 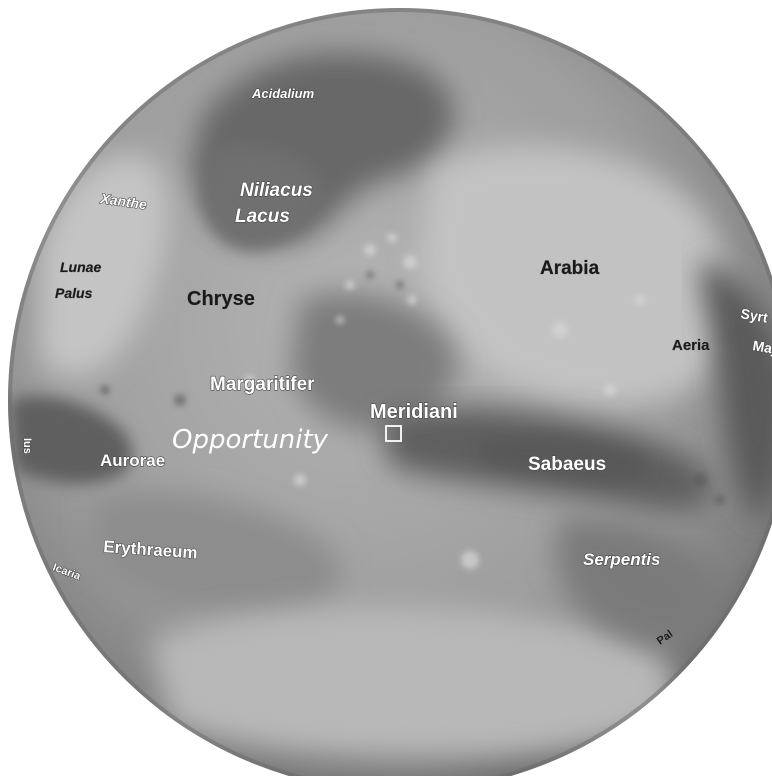 What do you see at coordinates (132, 460) in the screenshot?
I see `label-aurorae: Aurorae` at bounding box center [132, 460].